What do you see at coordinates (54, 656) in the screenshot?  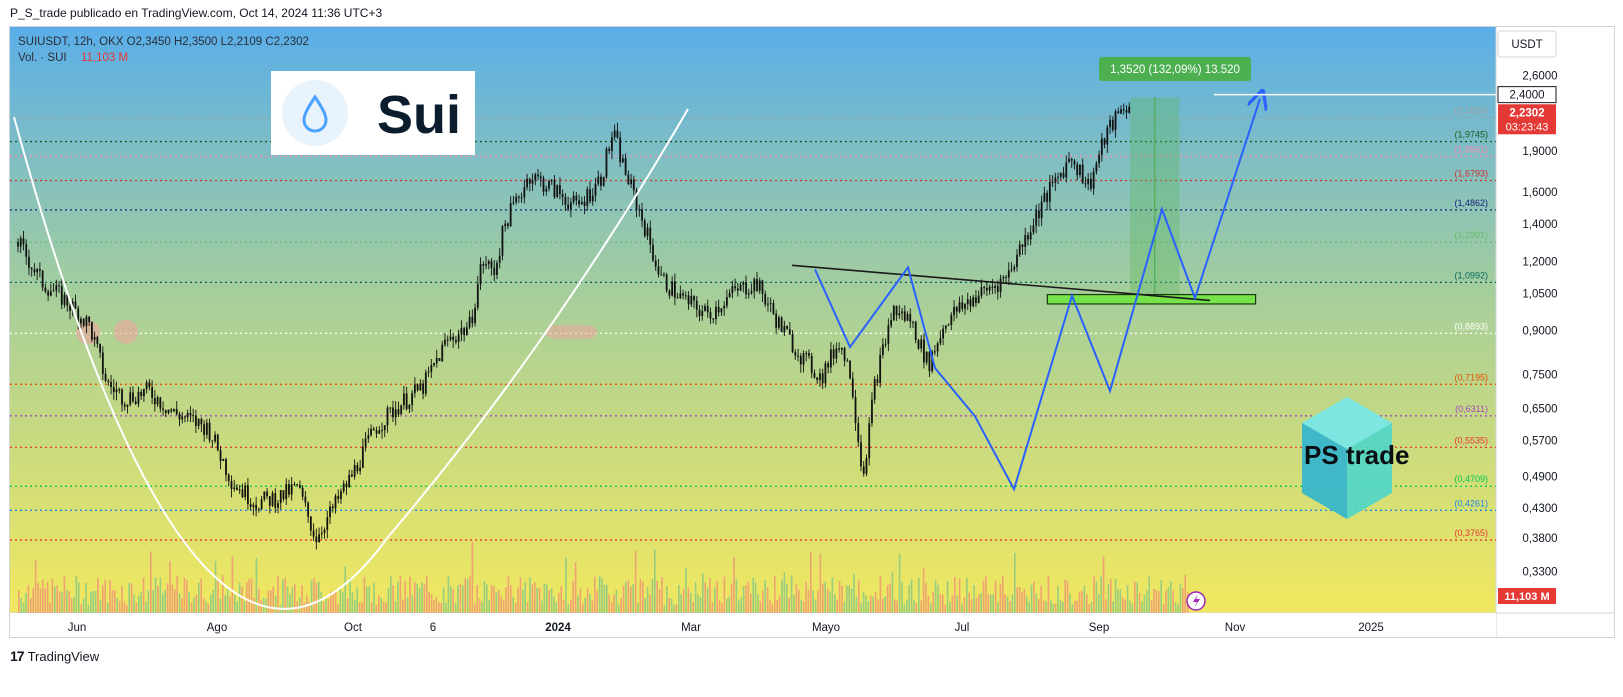 I see `tradingview-footer: 17 TradingView` at bounding box center [54, 656].